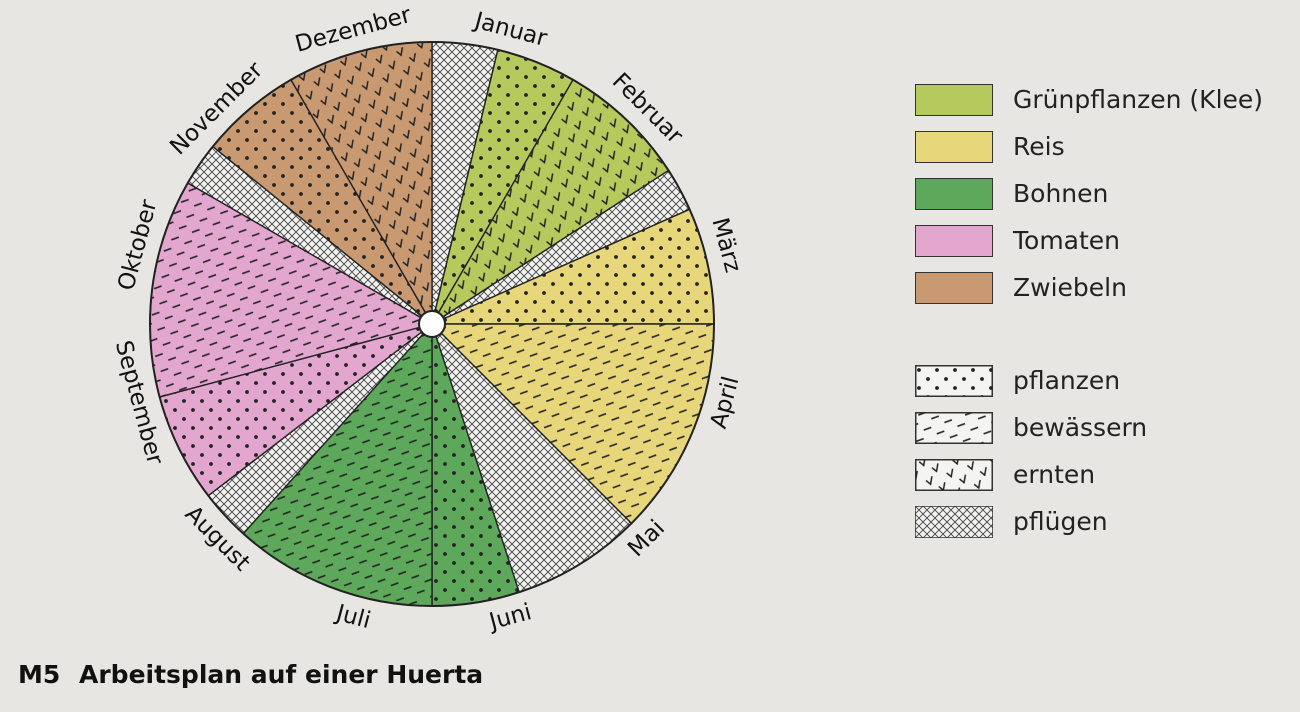  I want to click on legend-swatch-ernten, so click(954, 475).